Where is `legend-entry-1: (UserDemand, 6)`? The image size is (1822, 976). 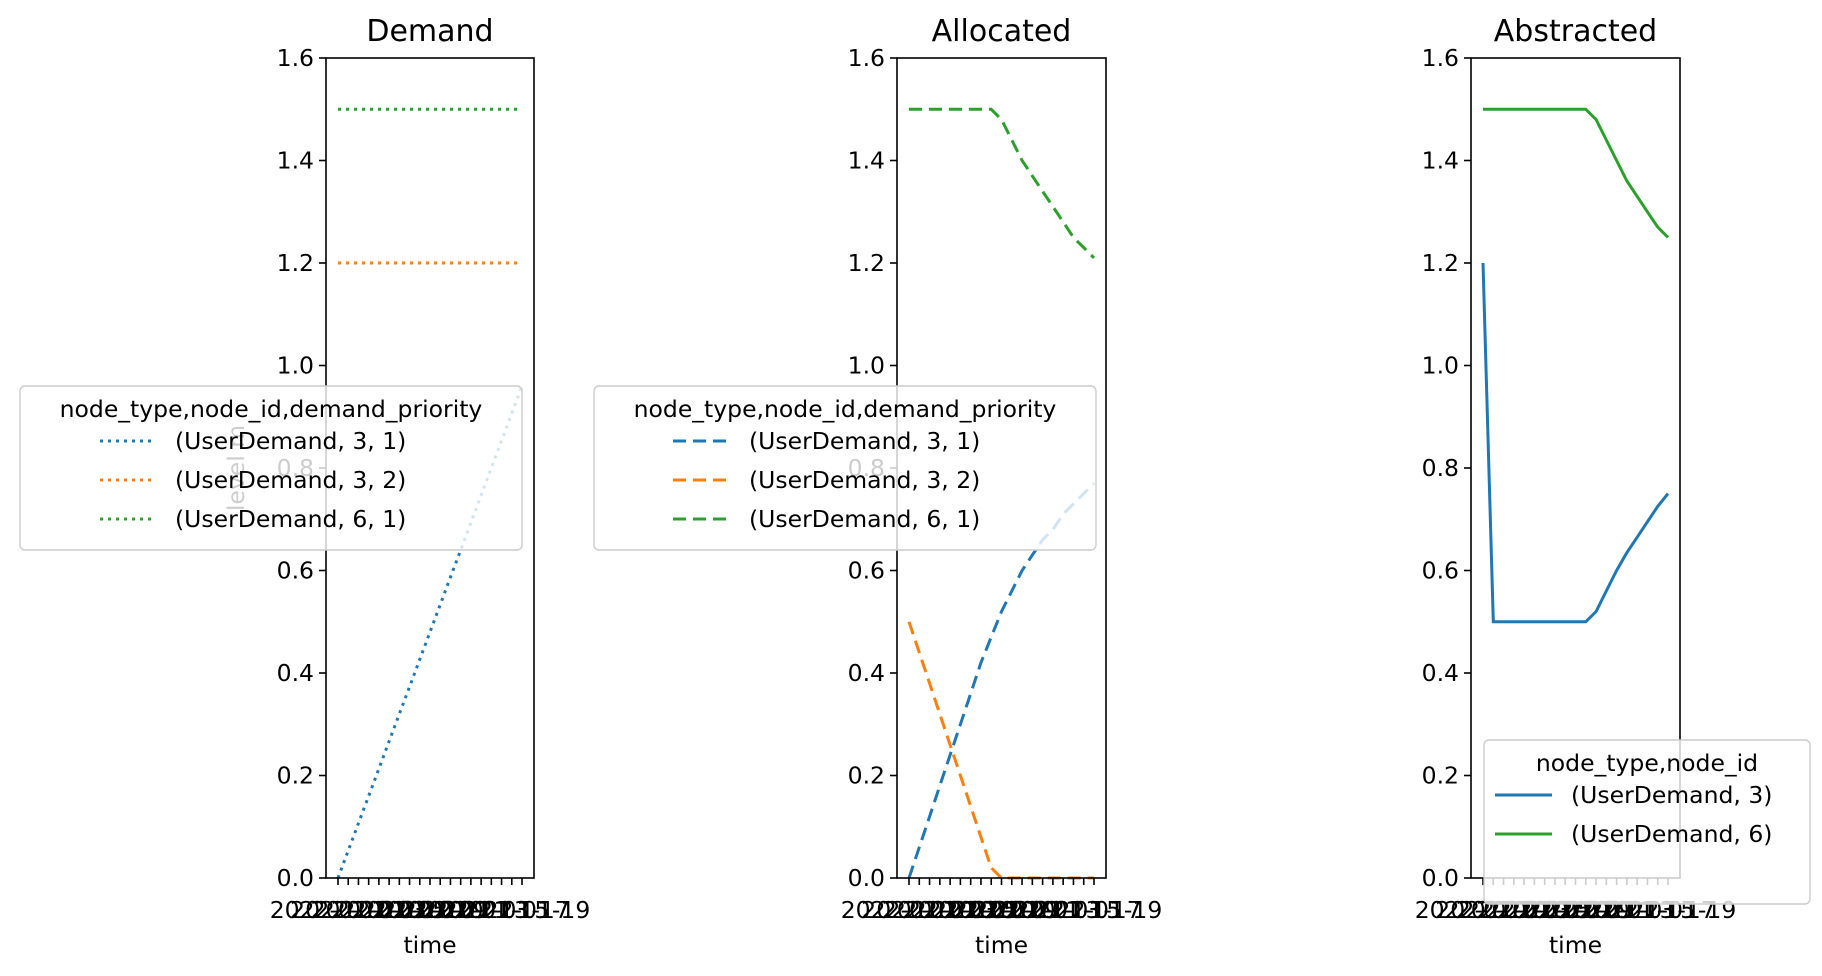
legend-entry-1: (UserDemand, 6) is located at coordinates (1671, 834).